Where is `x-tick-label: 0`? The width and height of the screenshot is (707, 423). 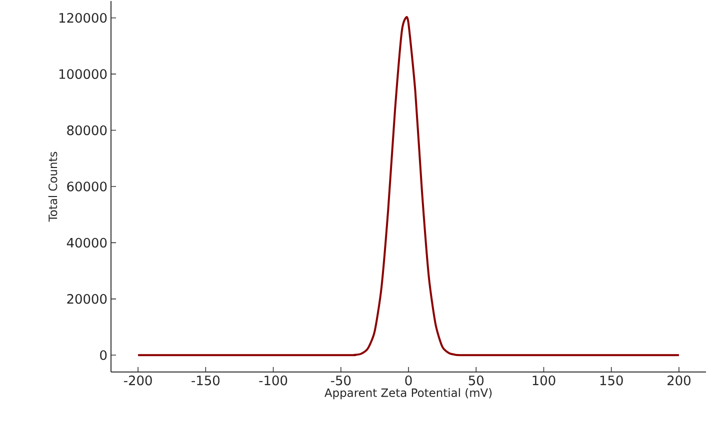 x-tick-label: 0 is located at coordinates (408, 381).